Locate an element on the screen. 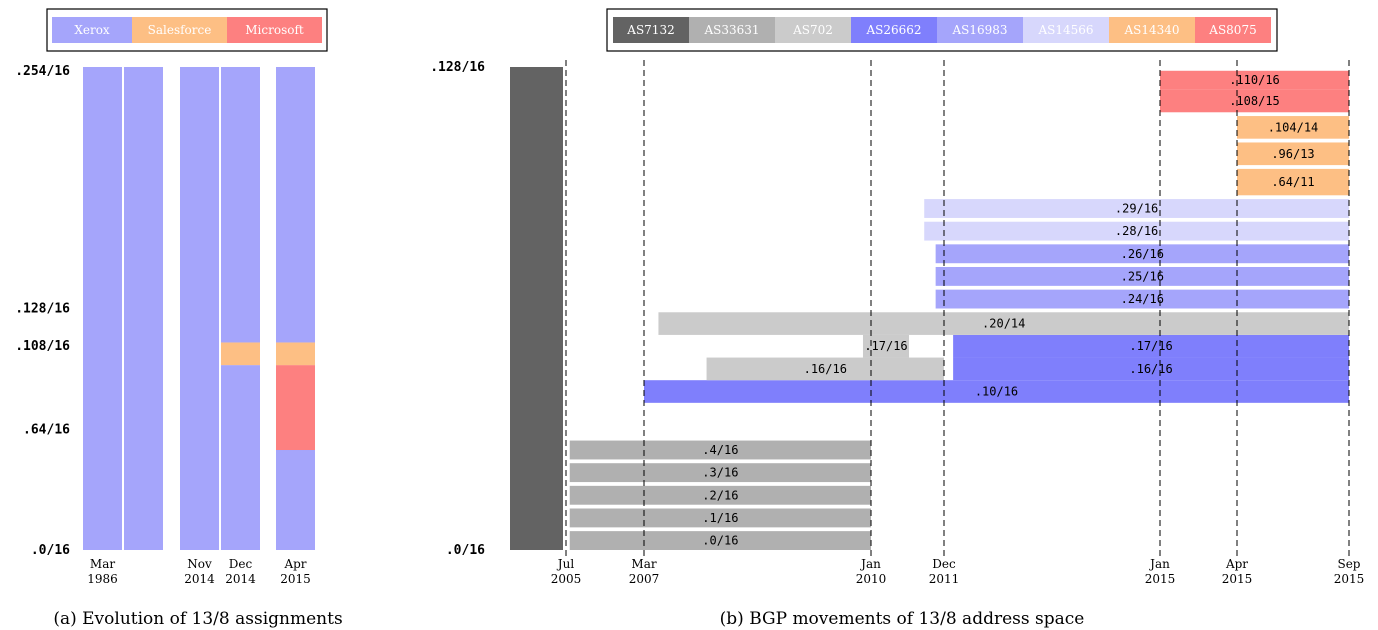 This screenshot has height=630, width=1378. bar-label: .2/16 is located at coordinates (720, 495).